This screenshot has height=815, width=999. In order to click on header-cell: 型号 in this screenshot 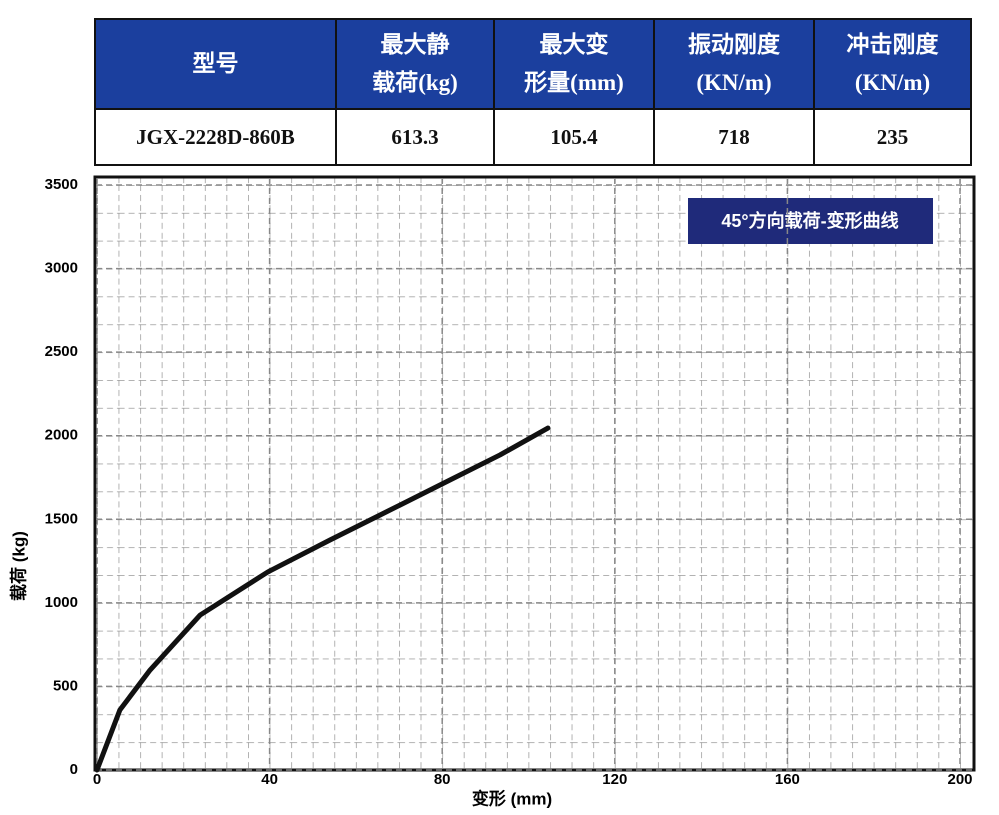, I will do `click(215, 64)`.